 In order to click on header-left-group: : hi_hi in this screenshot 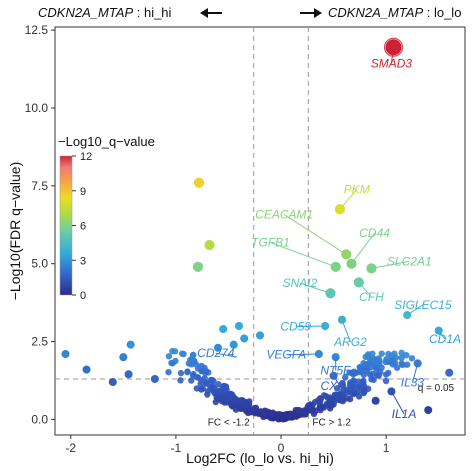, I will do `click(152, 12)`.